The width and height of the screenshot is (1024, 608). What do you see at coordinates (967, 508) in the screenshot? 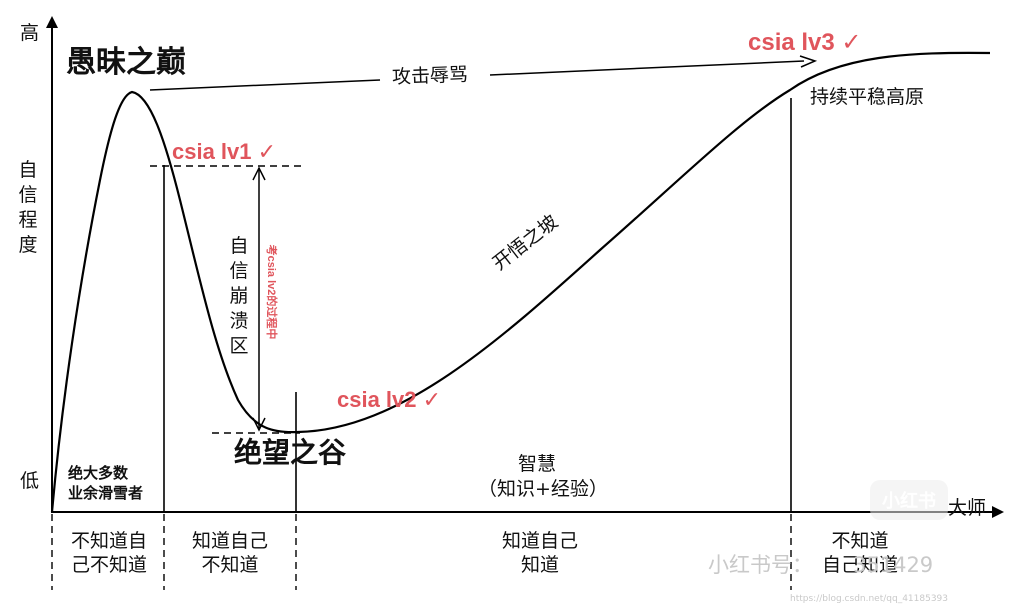
I see `x-axis-label: 大师` at bounding box center [967, 508].